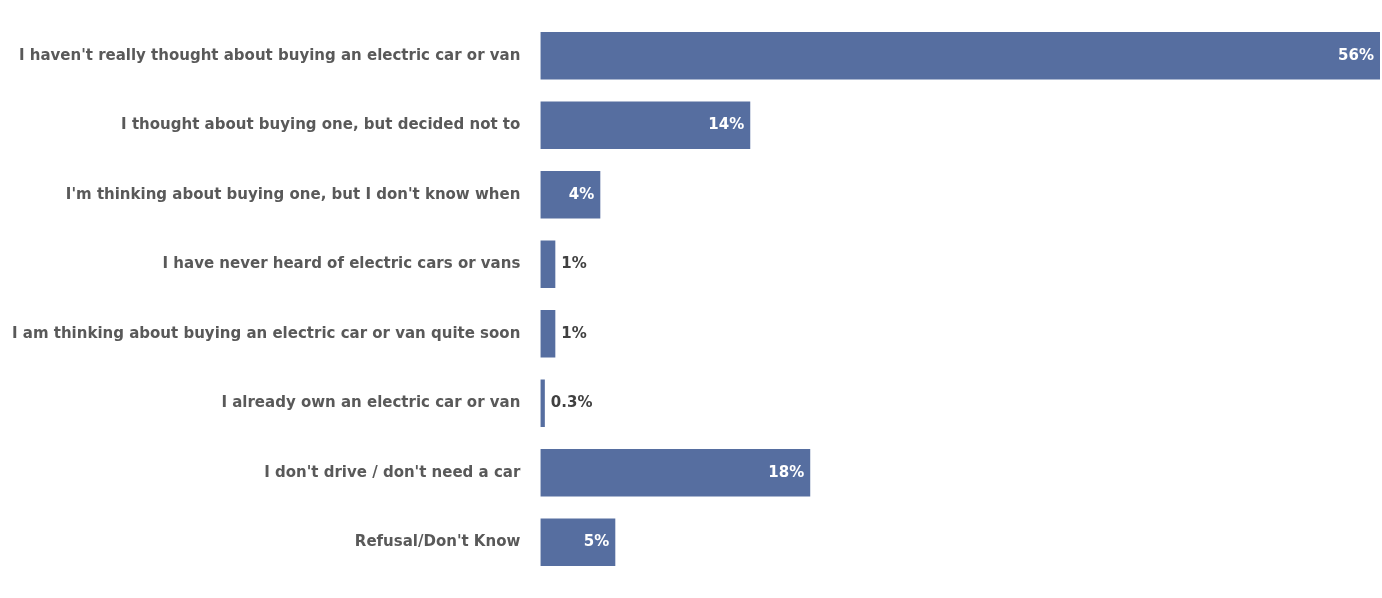 The image size is (1382, 598). I want to click on y-tick-label: I already own an electric car or van, so click(371, 402).